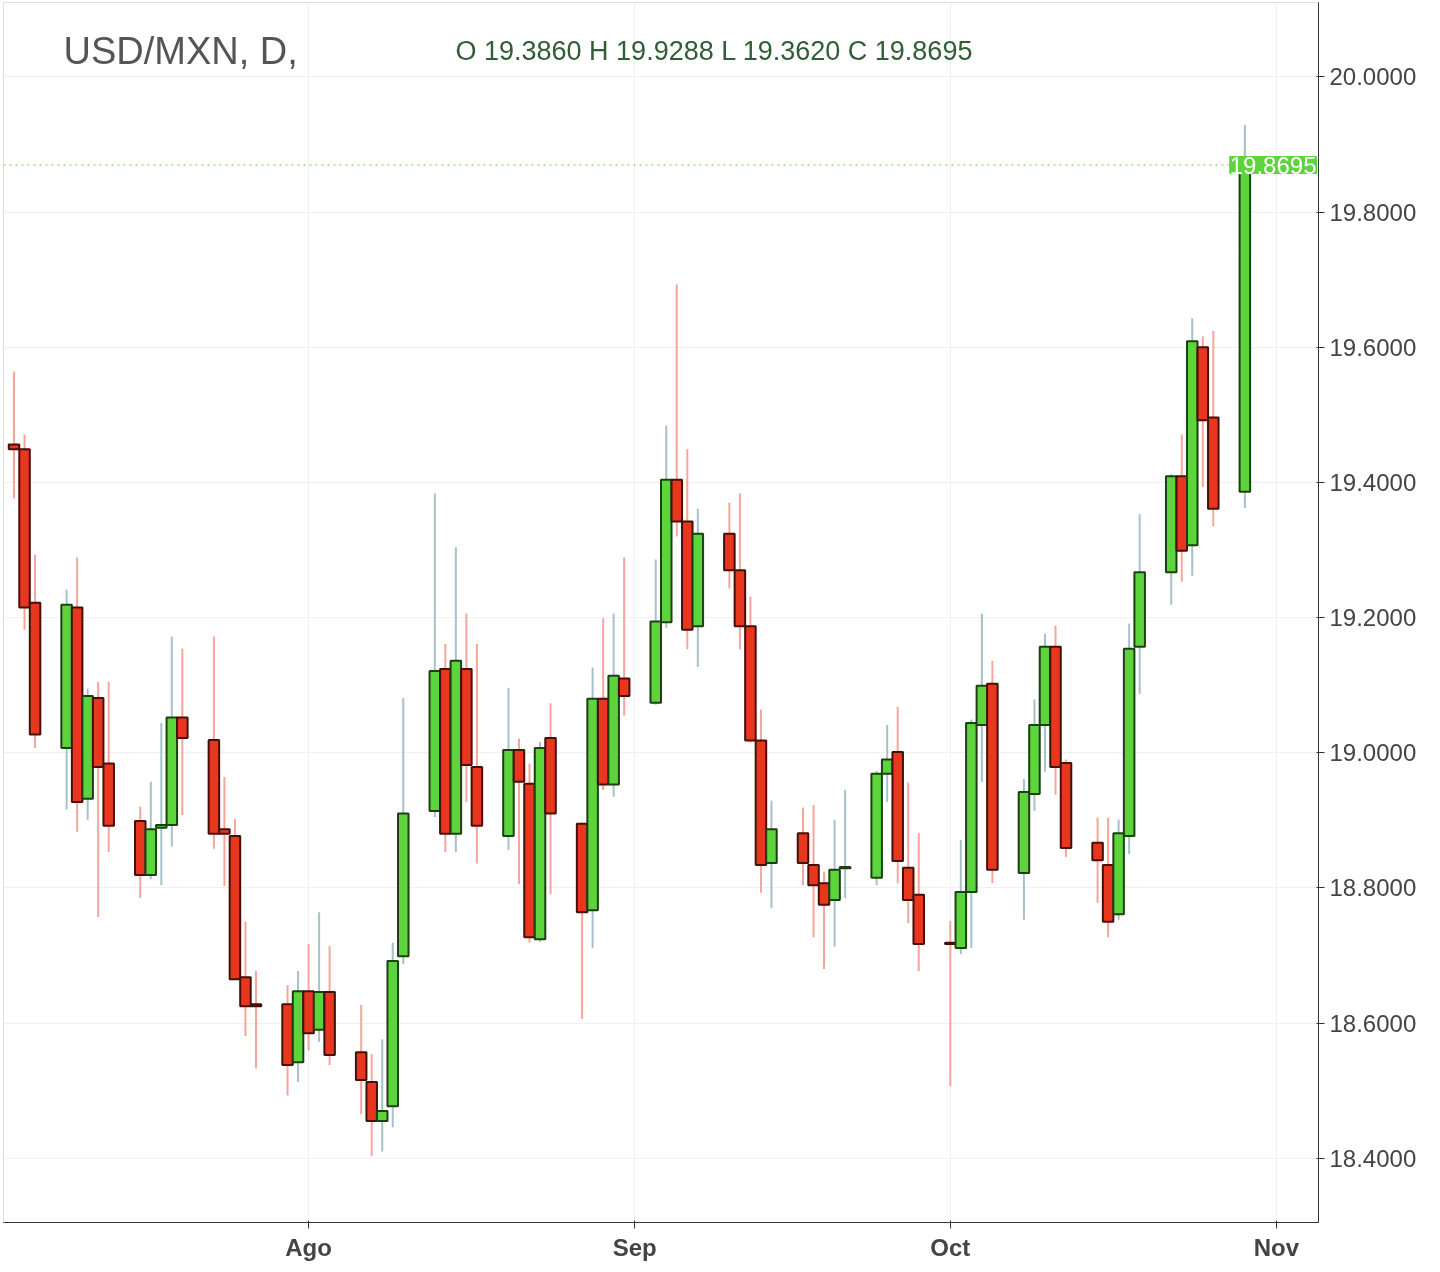 This screenshot has height=1272, width=1440. I want to click on y-tick-label: 20.0000, so click(1373, 77).